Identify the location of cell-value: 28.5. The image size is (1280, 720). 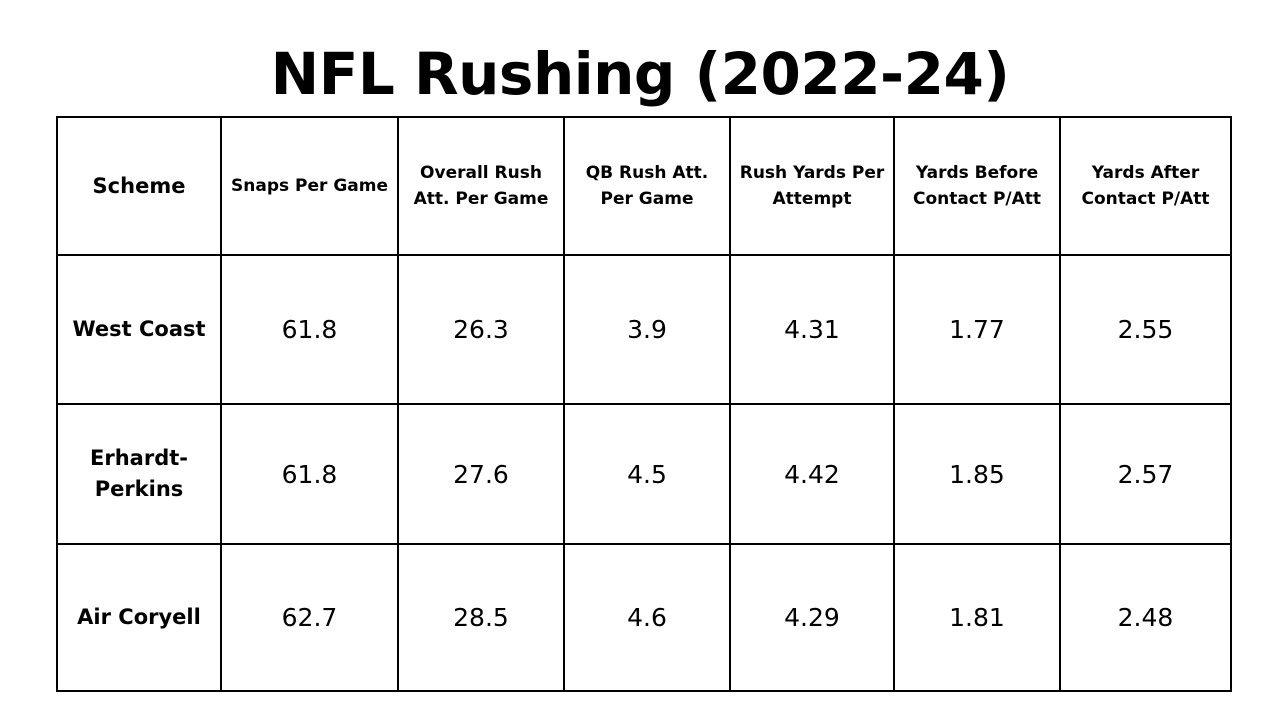
(481, 617).